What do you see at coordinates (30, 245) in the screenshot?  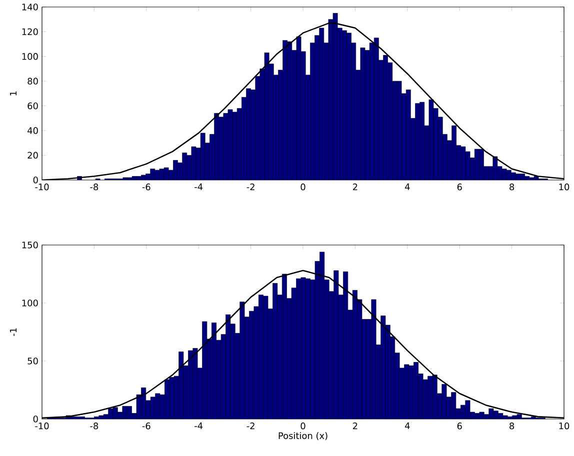 I see `y-tick-label: 150` at bounding box center [30, 245].